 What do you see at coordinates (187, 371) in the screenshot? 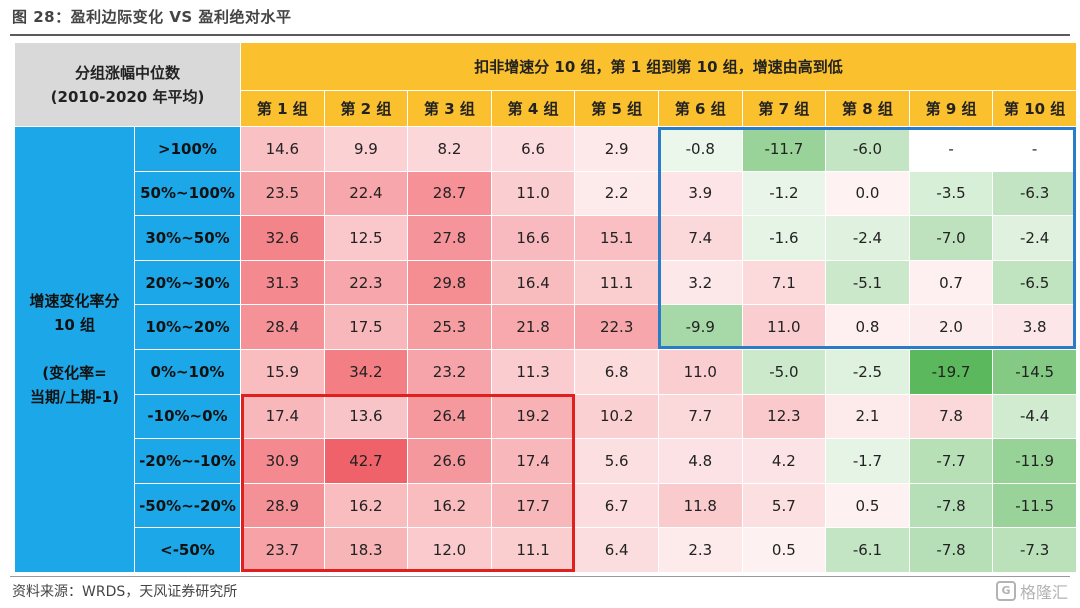
I see `row-header: 0%~10%` at bounding box center [187, 371].